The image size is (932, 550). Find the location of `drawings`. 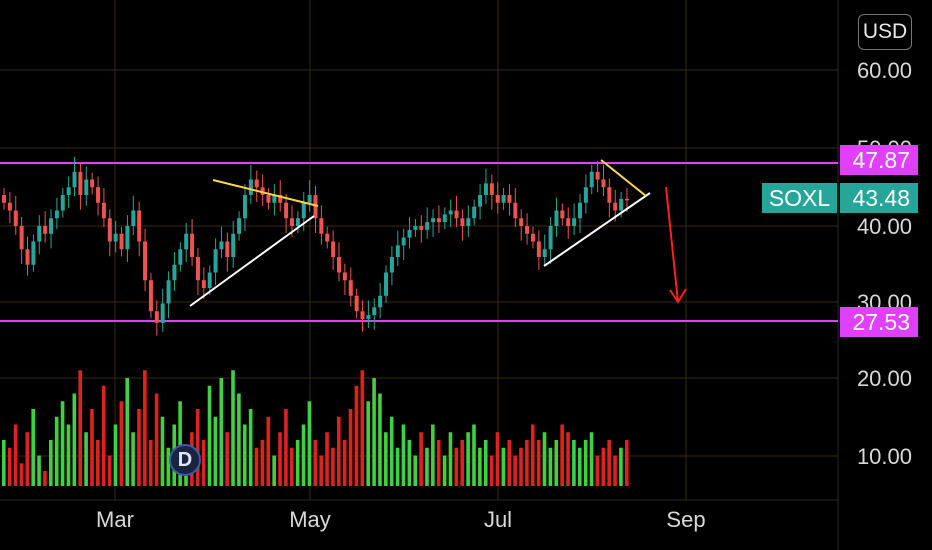

drawings is located at coordinates (438, 233).